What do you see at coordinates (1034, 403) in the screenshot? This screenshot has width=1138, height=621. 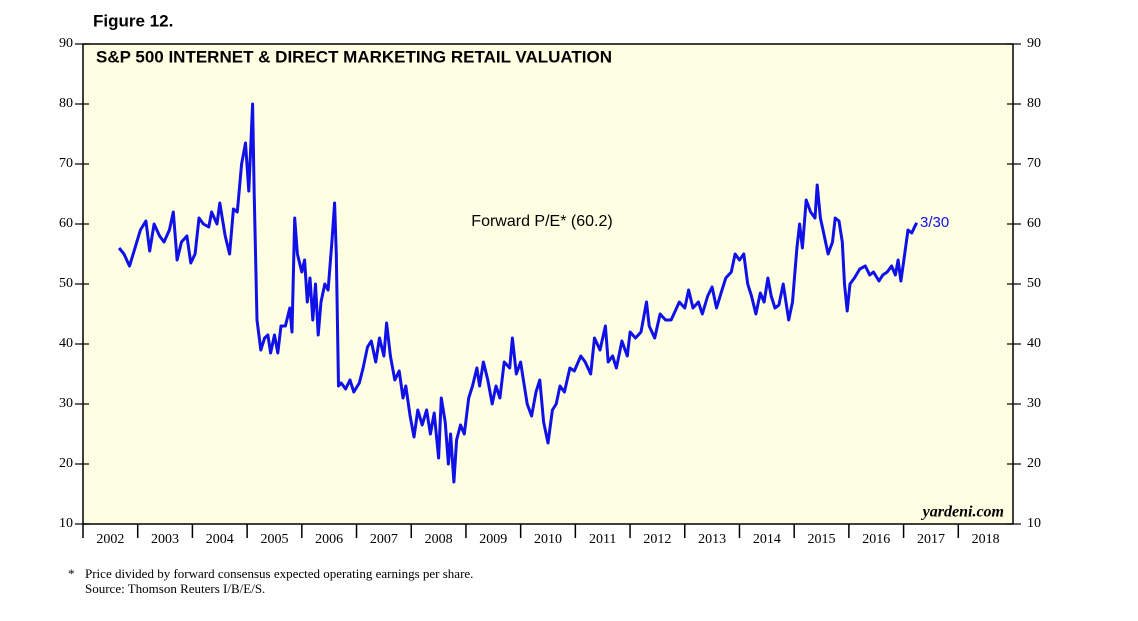 I see `y2-tick-label: 30` at bounding box center [1034, 403].